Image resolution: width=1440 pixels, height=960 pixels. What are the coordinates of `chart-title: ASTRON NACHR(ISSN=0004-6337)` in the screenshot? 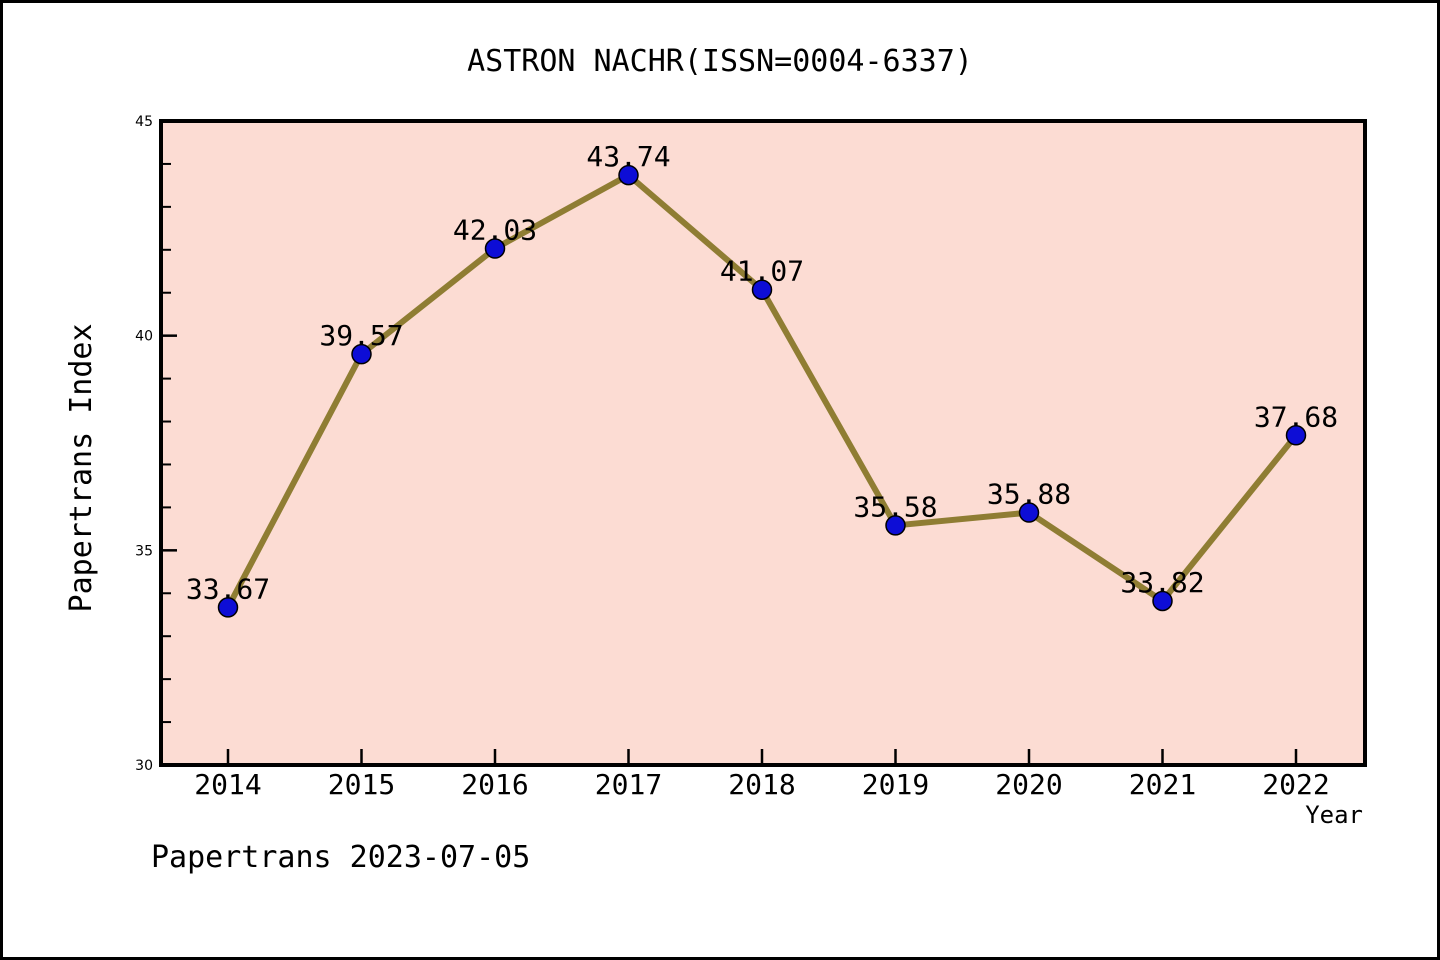 It's located at (720, 61).